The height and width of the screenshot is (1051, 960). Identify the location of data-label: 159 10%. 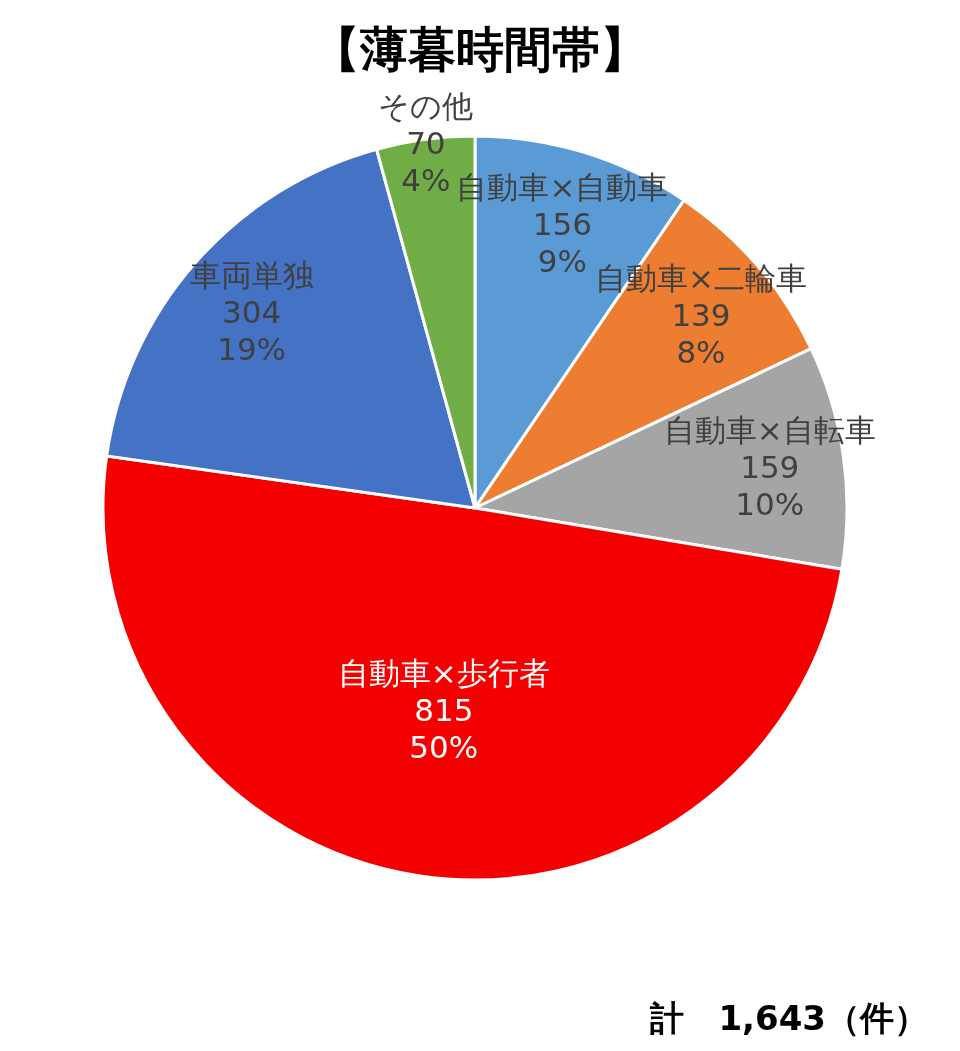
(770, 486).